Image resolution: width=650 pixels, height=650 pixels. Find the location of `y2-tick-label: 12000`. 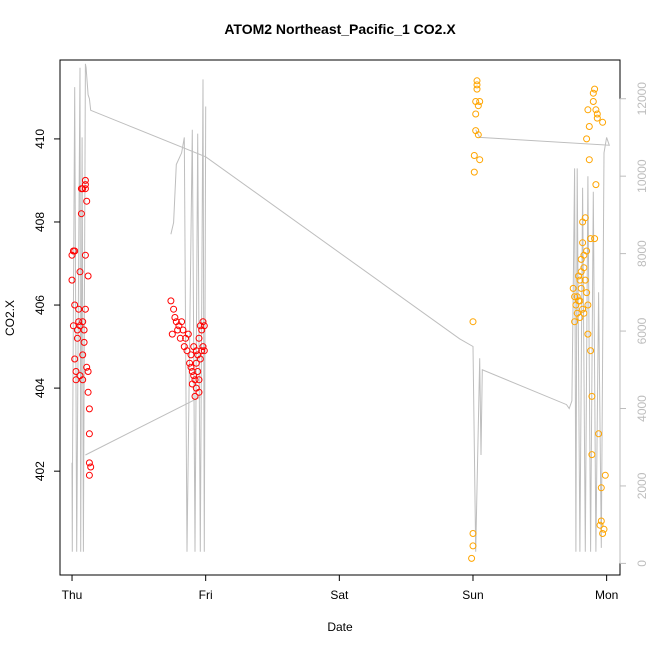

y2-tick-label: 12000 is located at coordinates (642, 99).